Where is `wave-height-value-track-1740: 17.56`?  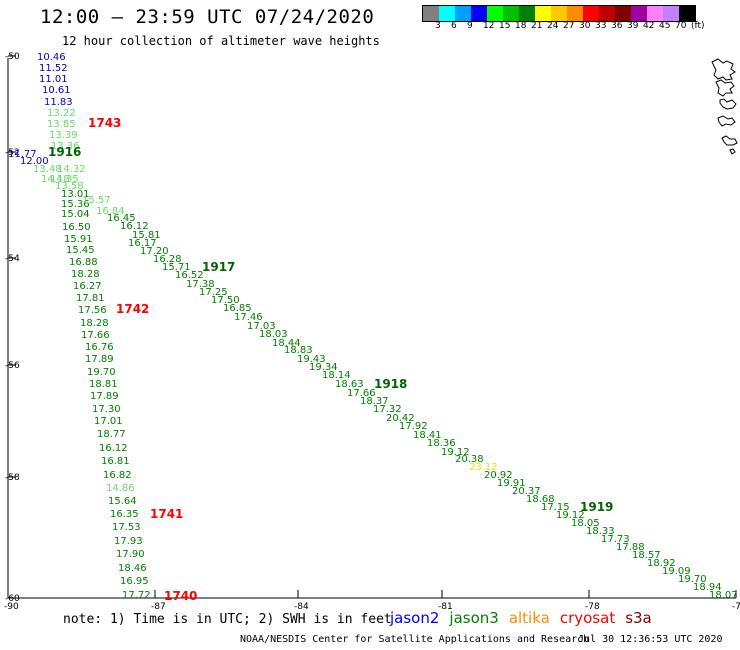 wave-height-value-track-1740: 17.56 is located at coordinates (92, 310).